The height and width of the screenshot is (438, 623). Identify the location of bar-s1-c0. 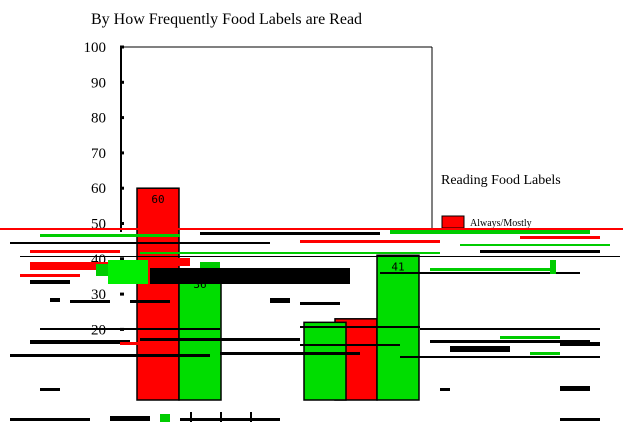
(200, 336).